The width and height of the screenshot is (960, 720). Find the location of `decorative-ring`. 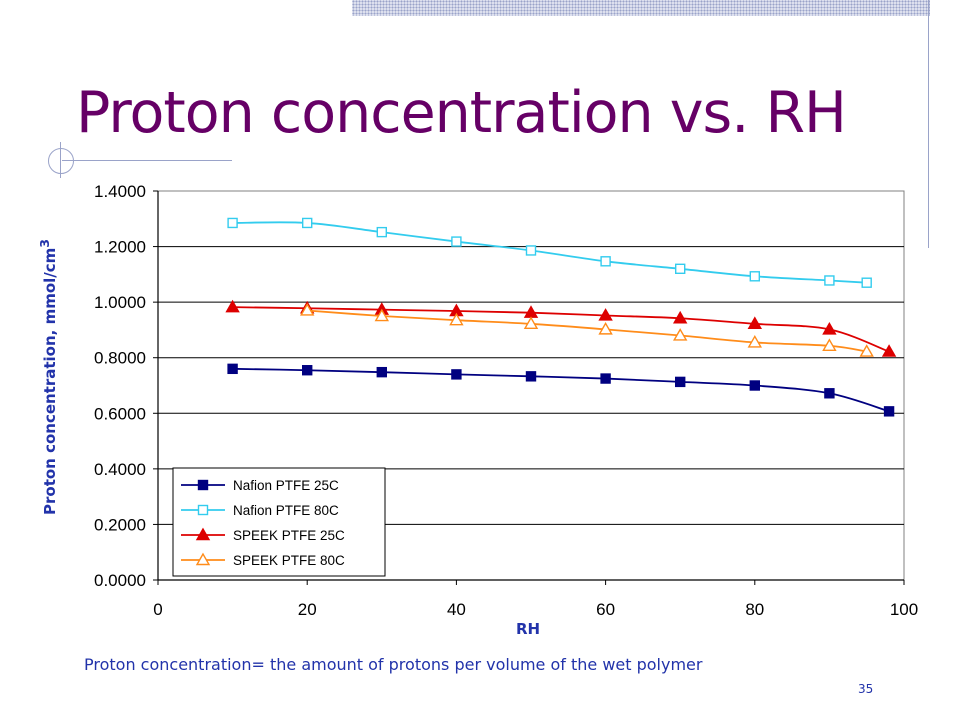

decorative-ring is located at coordinates (61, 161).